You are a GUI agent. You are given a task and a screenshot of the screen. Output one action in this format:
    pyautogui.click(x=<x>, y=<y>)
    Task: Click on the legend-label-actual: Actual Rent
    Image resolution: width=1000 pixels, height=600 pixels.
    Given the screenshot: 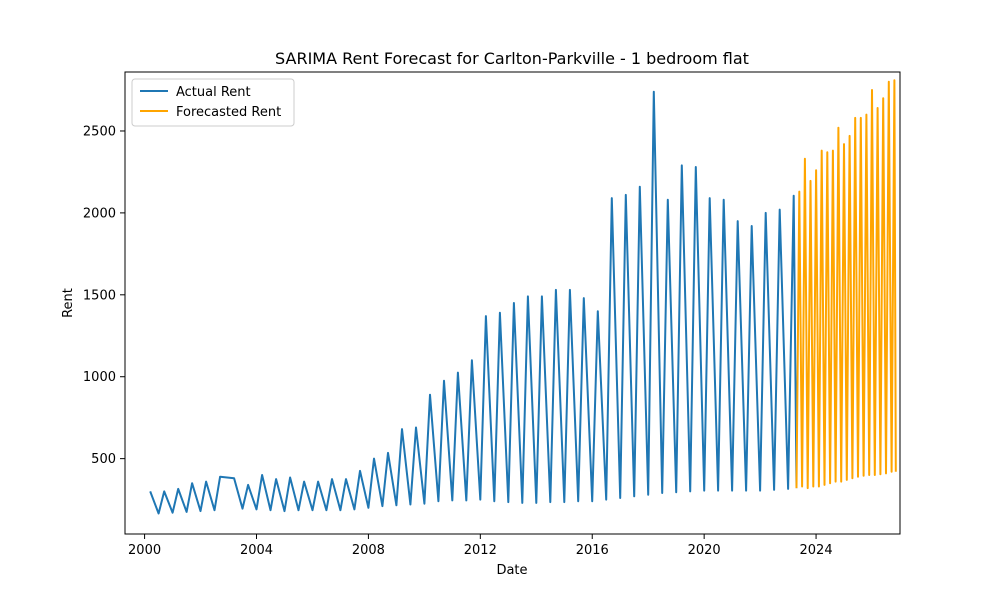 What is the action you would take?
    pyautogui.click(x=213, y=92)
    